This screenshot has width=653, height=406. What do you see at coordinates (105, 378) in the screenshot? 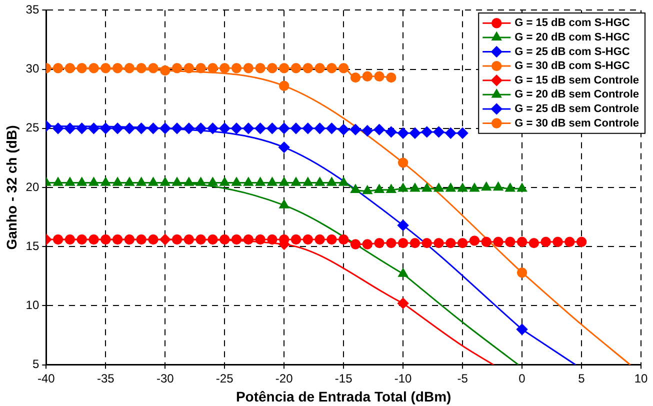
I see `x-tick-label: -35` at bounding box center [105, 378].